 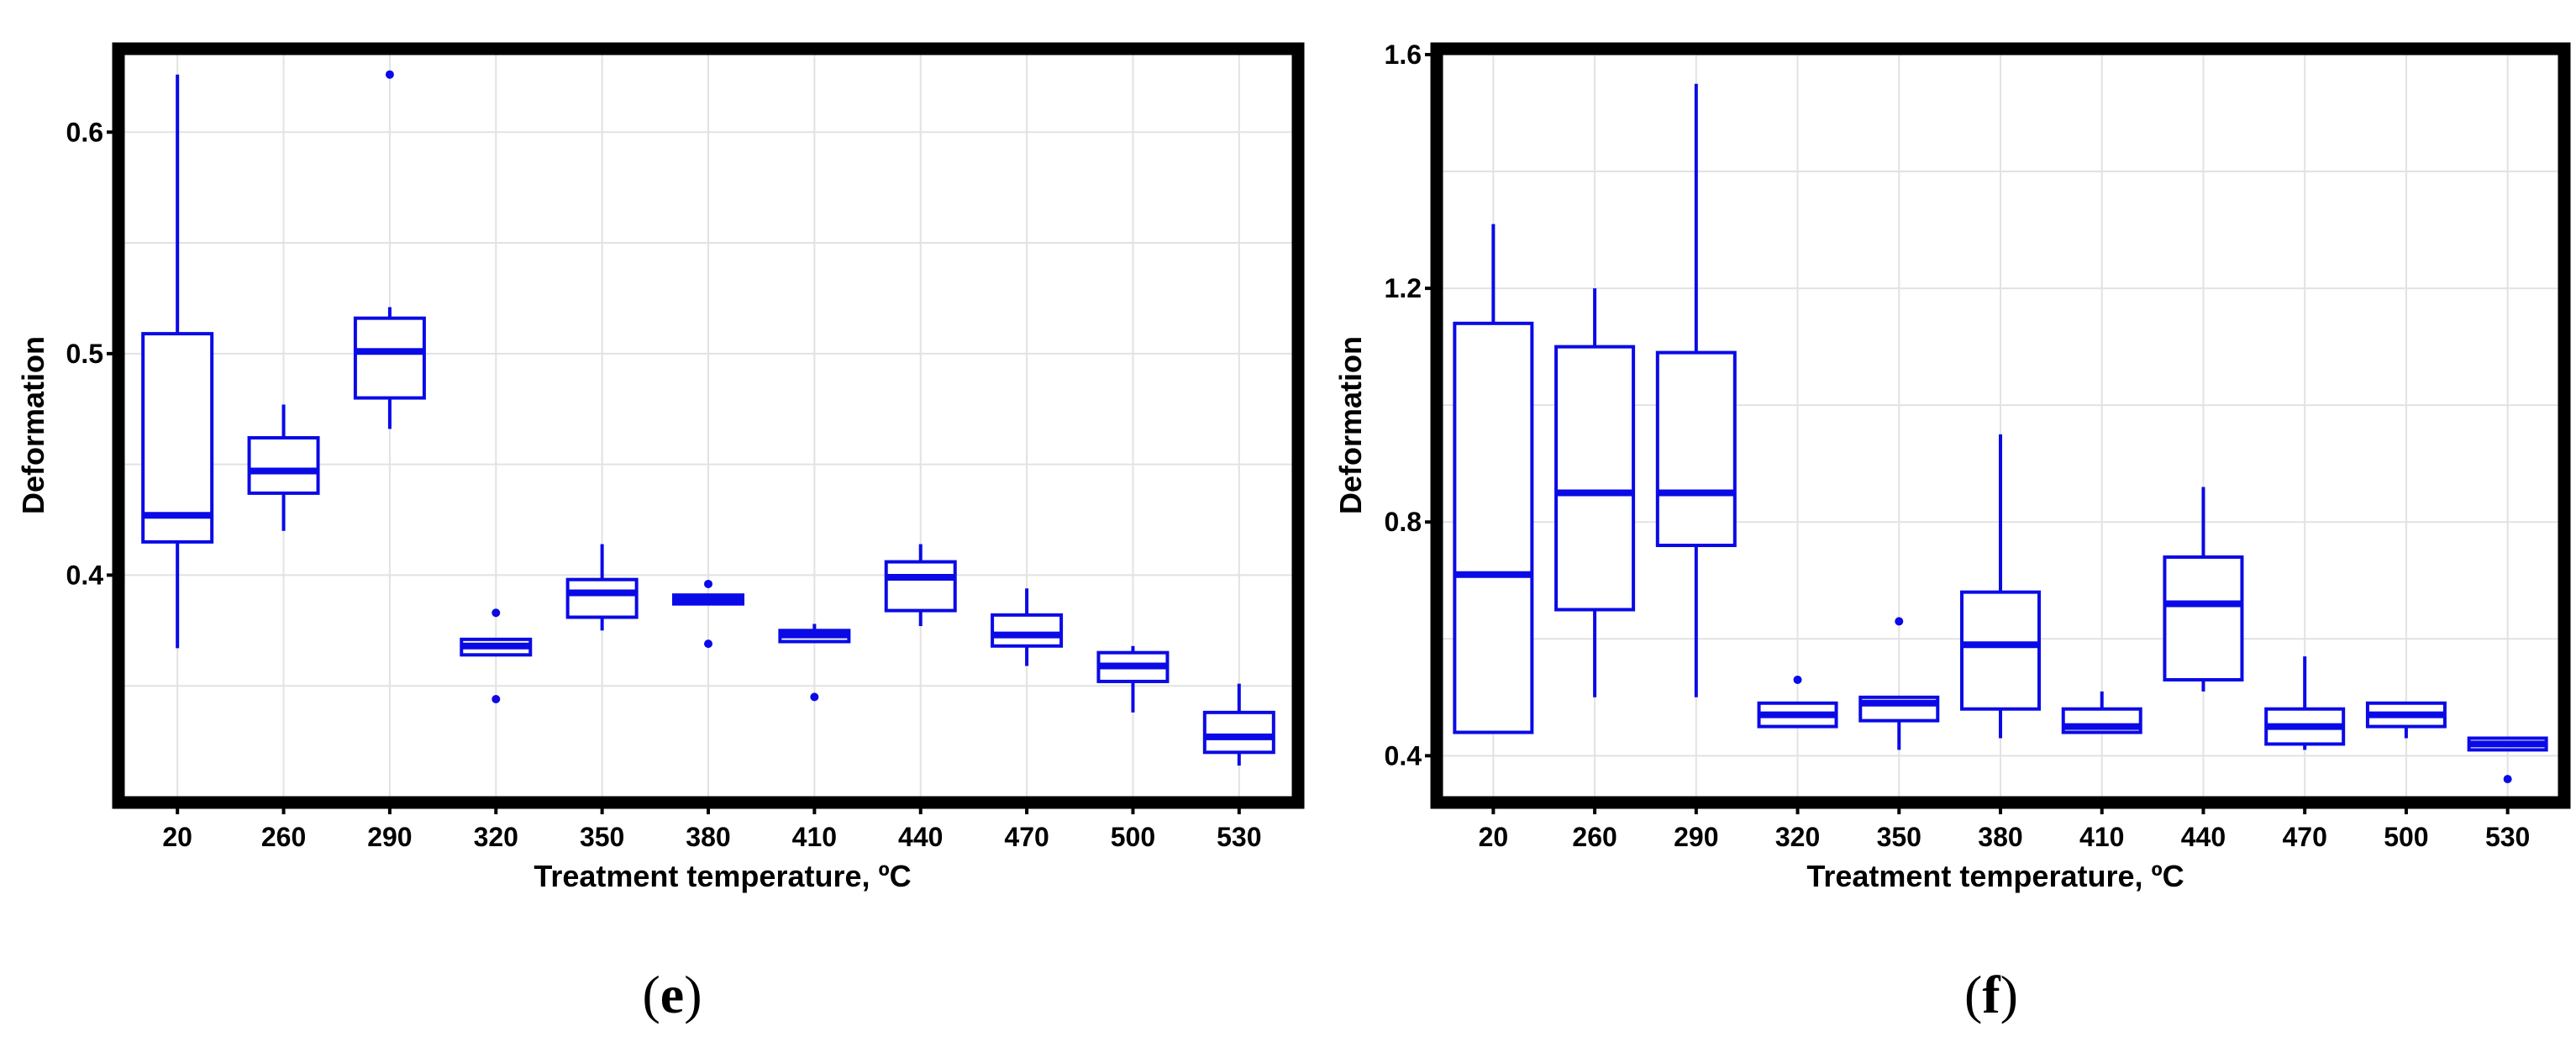 What do you see at coordinates (1899, 837) in the screenshot?
I see `chart-f-x-tick-label: 350` at bounding box center [1899, 837].